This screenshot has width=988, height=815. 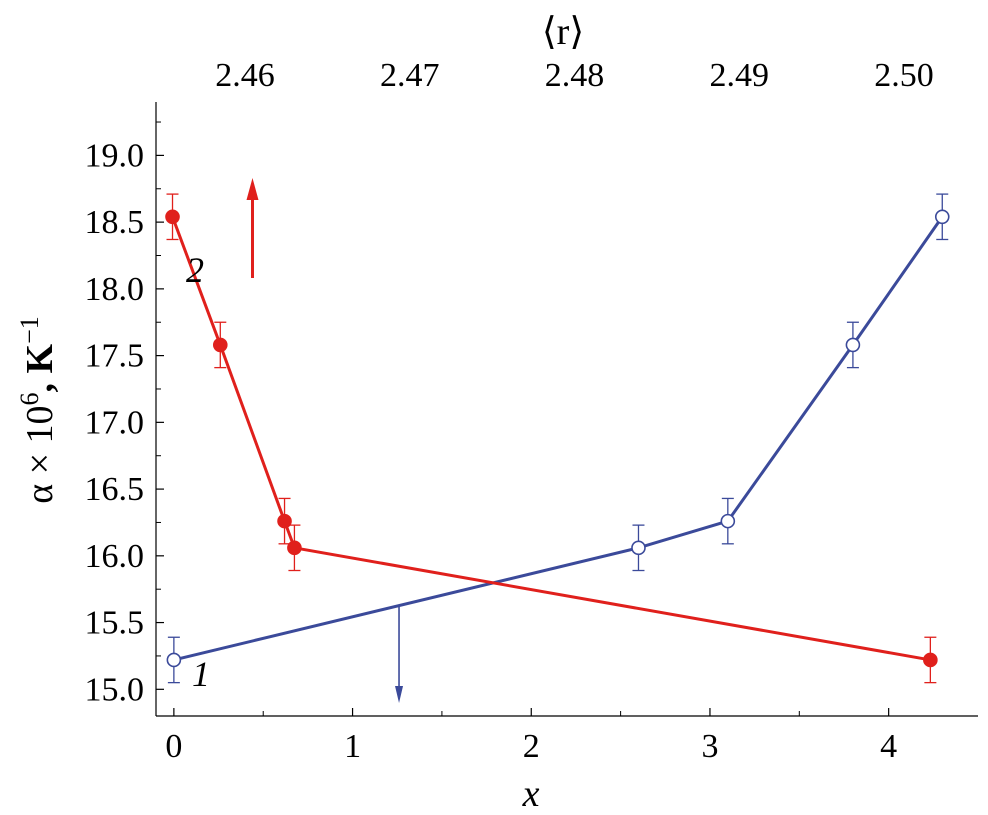 What do you see at coordinates (115, 623) in the screenshot?
I see `y-tick-label: 15.5` at bounding box center [115, 623].